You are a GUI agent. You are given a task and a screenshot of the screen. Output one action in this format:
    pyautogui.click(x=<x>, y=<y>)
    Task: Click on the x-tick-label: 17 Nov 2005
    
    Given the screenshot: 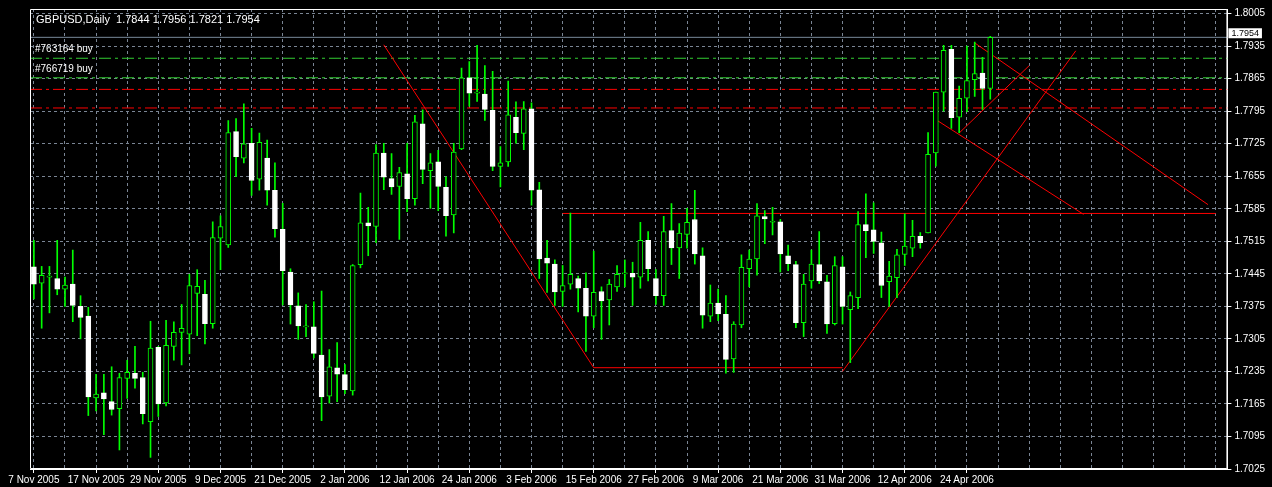 What is the action you would take?
    pyautogui.click(x=96, y=479)
    